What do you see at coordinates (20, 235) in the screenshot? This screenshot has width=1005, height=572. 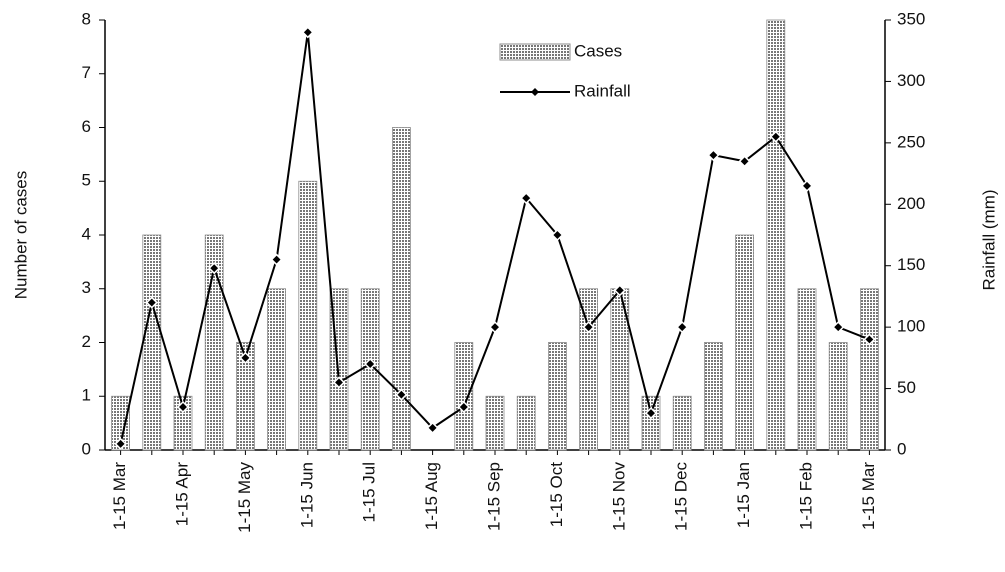 I see `y-axis-title: Number of cases` at bounding box center [20, 235].